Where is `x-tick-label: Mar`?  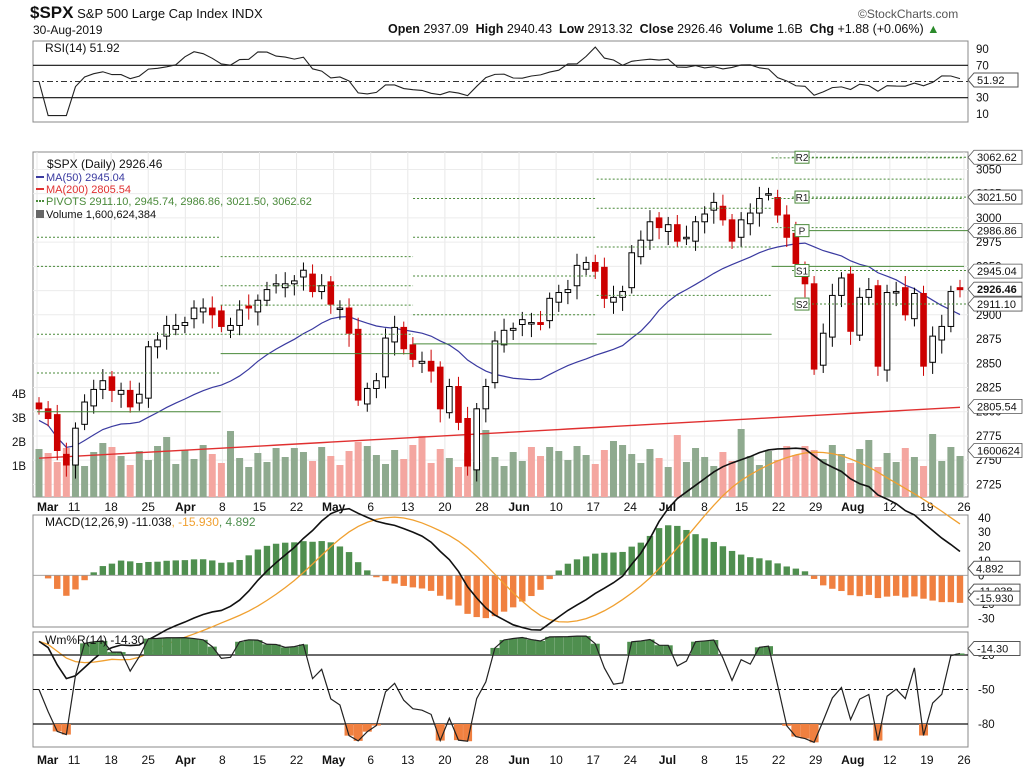 x-tick-label: Mar is located at coordinates (48, 507).